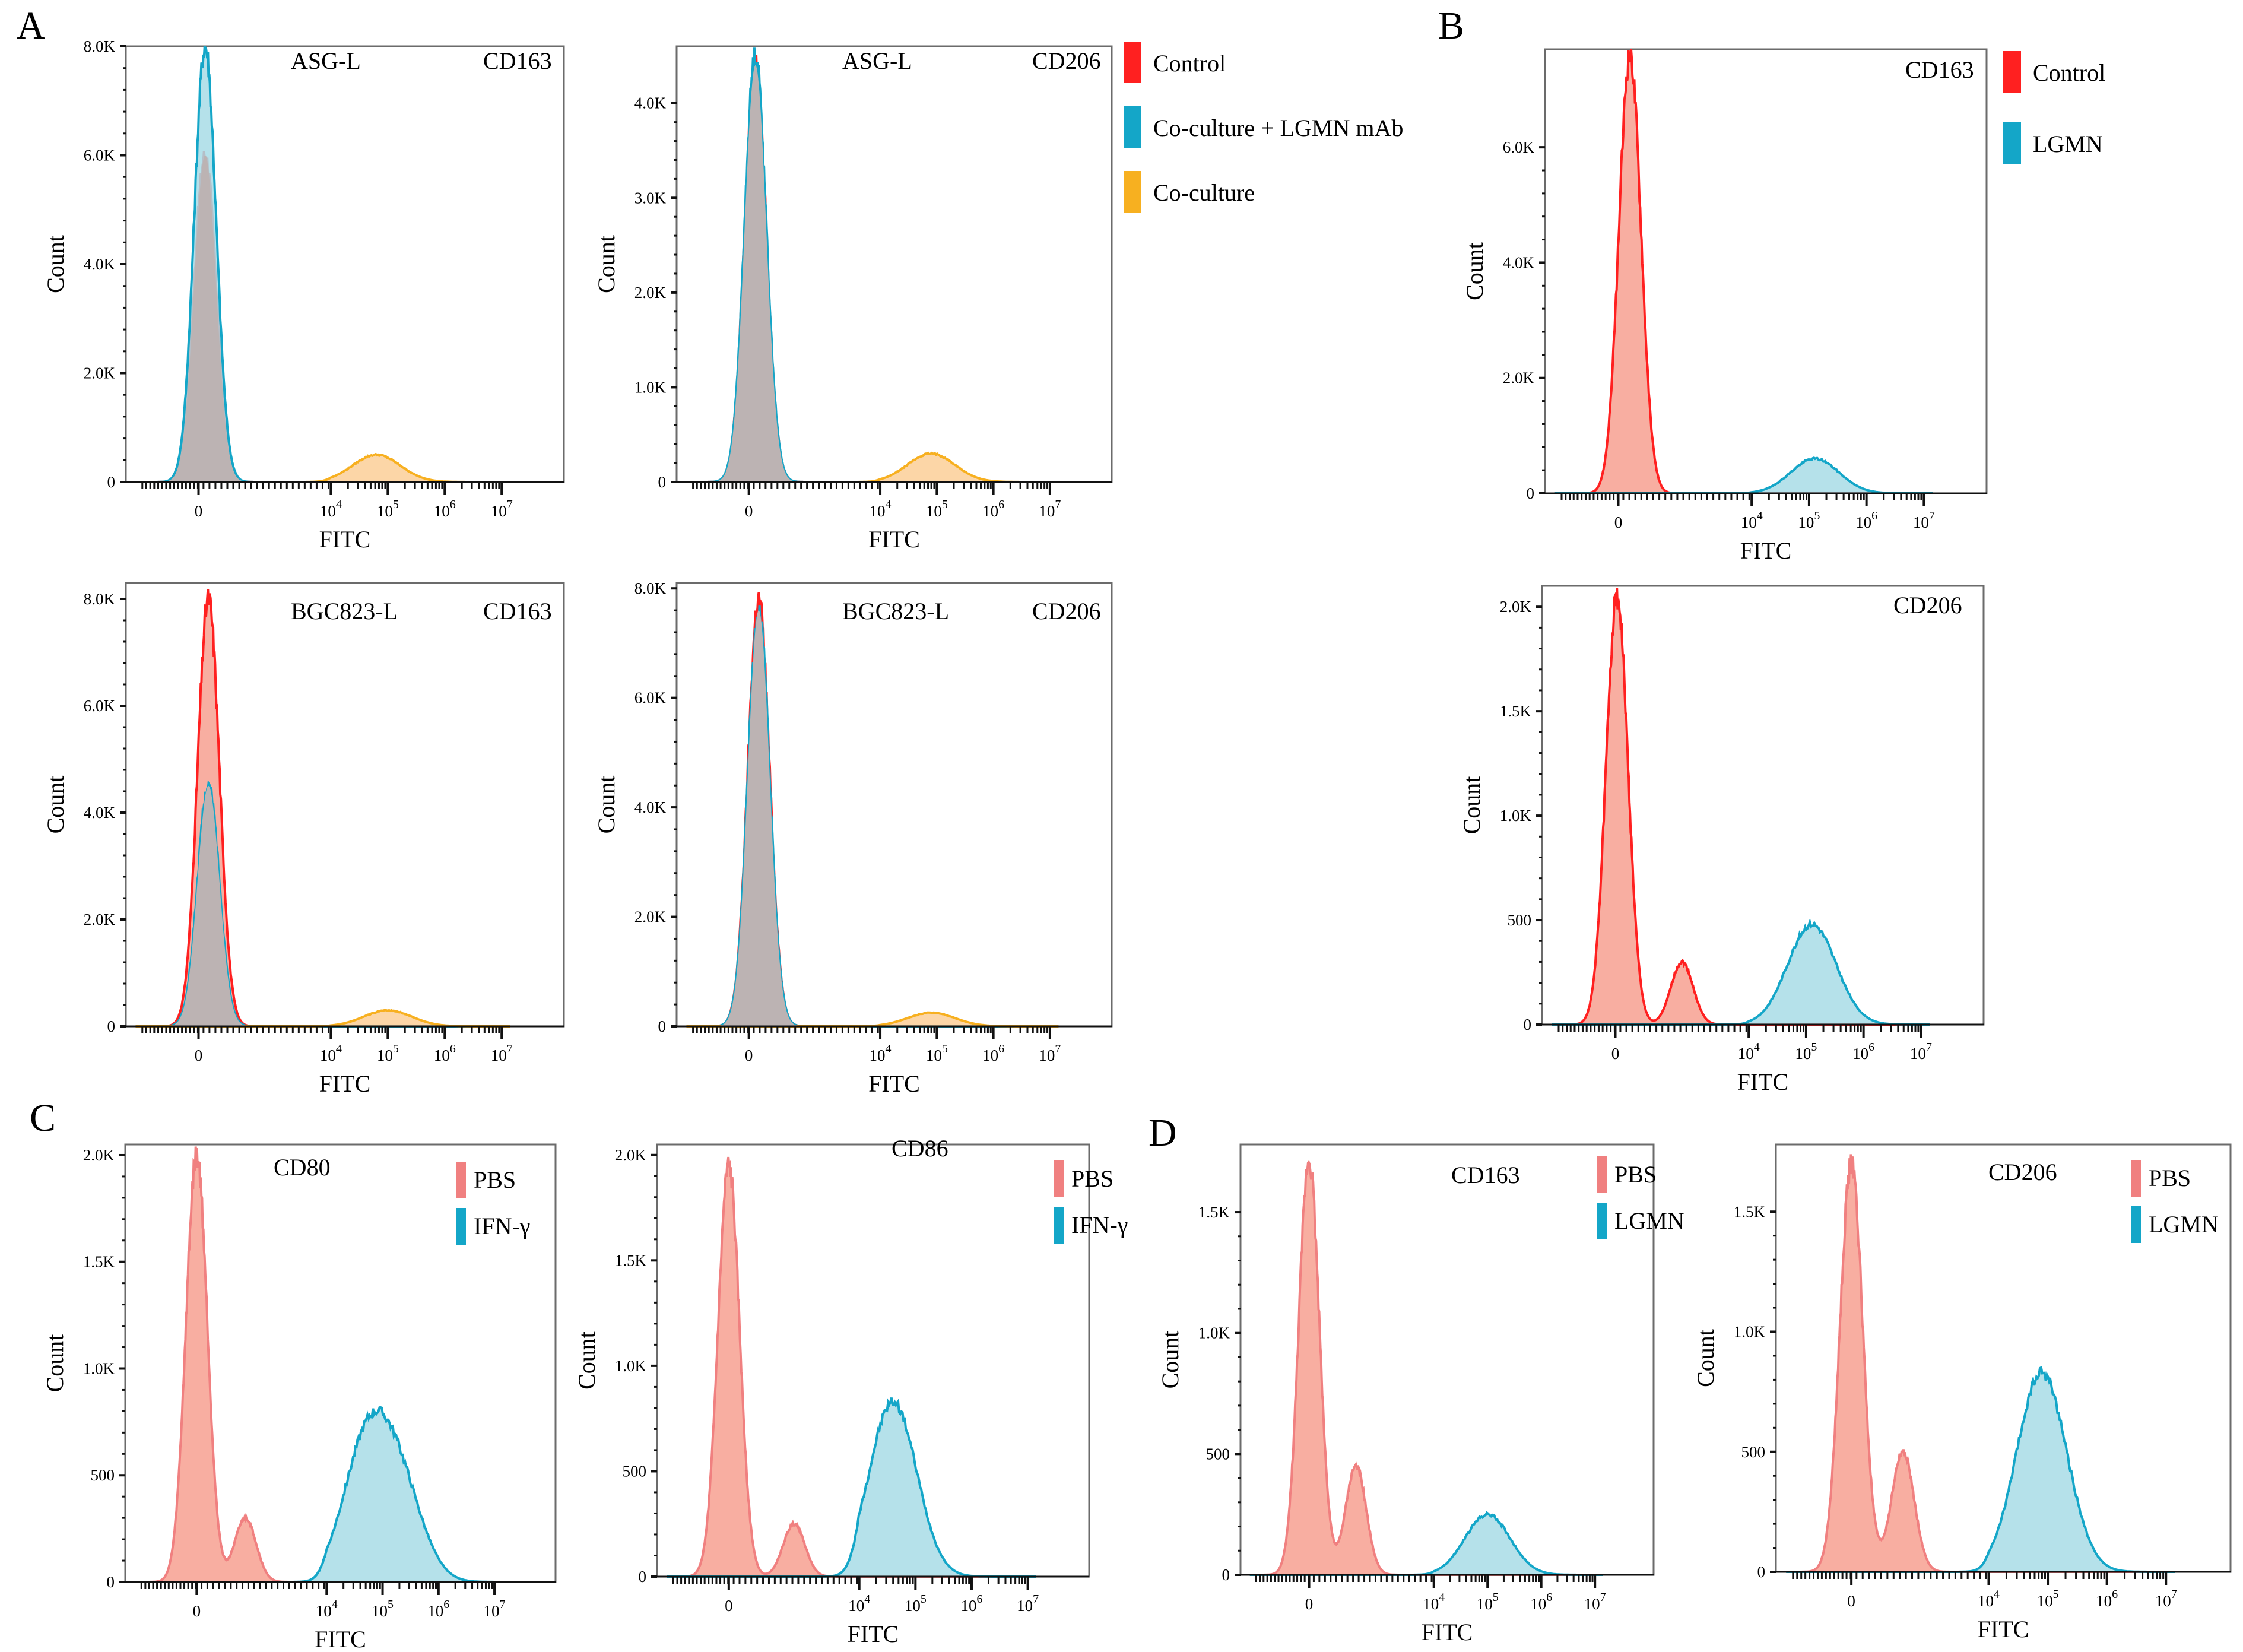 Image resolution: width=2243 pixels, height=1652 pixels. Describe the element at coordinates (1163, 1133) in the screenshot. I see `panel-letter-d: D` at that location.